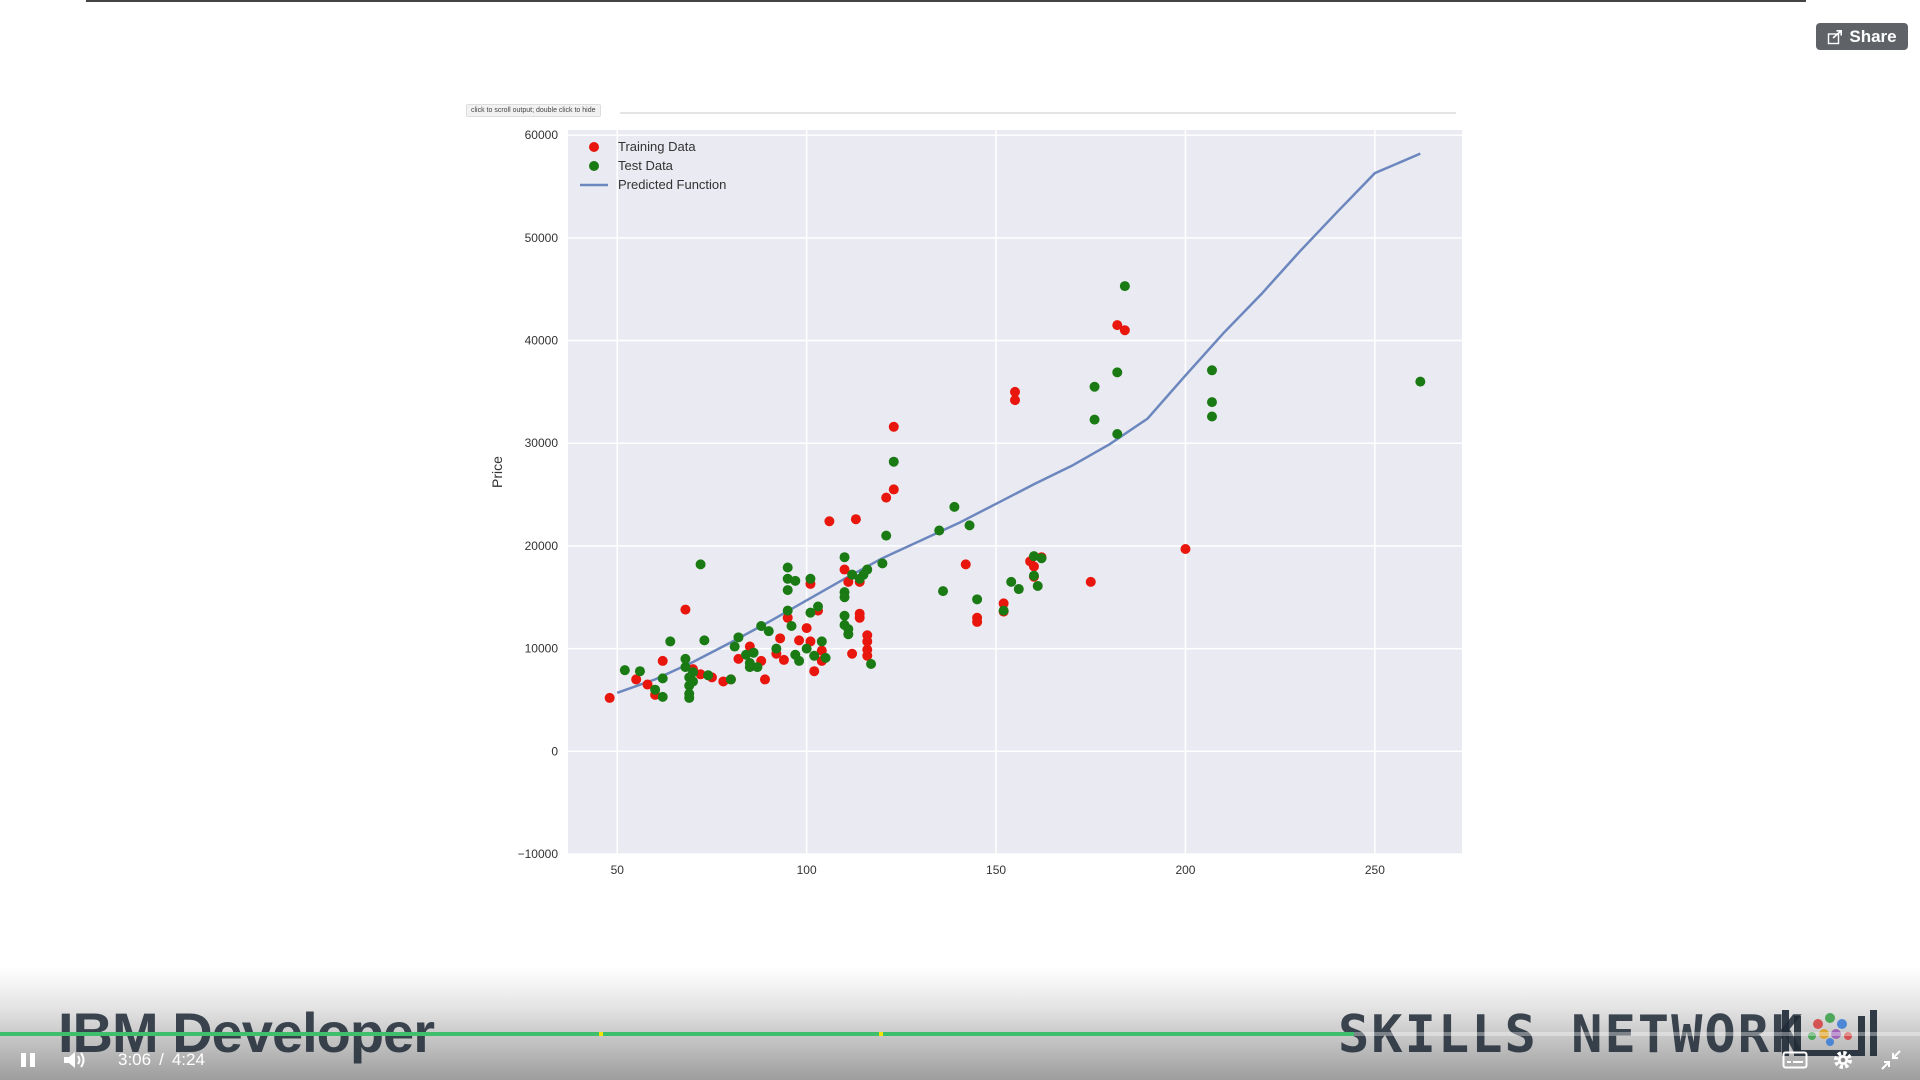 This screenshot has height=1080, width=1920. Describe the element at coordinates (538, 854) in the screenshot. I see `y-tick-label: −10000` at that location.